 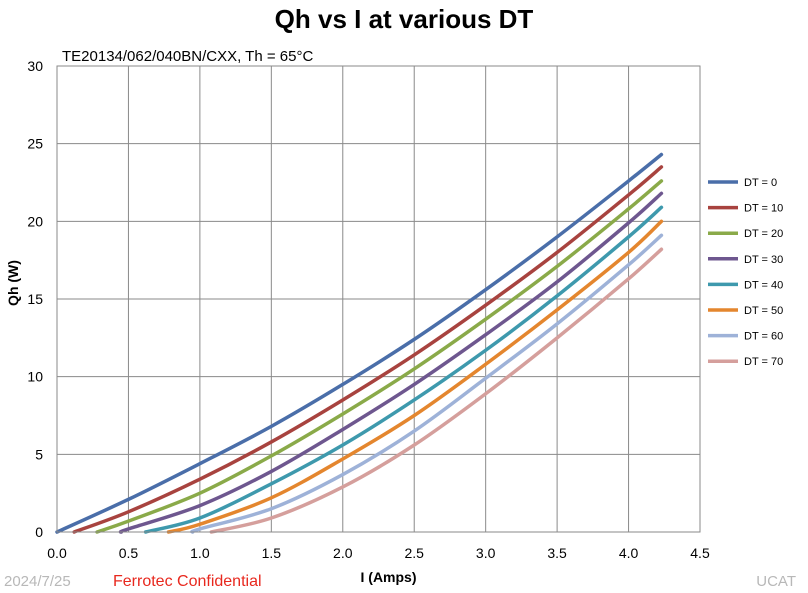 What do you see at coordinates (486, 553) in the screenshot?
I see `x-tick-label: 3.0` at bounding box center [486, 553].